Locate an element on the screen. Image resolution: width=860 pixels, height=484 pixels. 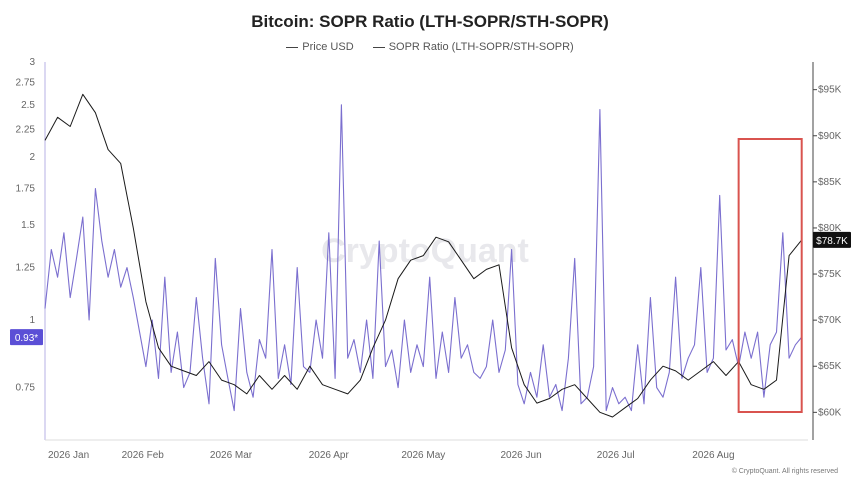
sopr-last-value-label: 0.93* is located at coordinates (26, 338).